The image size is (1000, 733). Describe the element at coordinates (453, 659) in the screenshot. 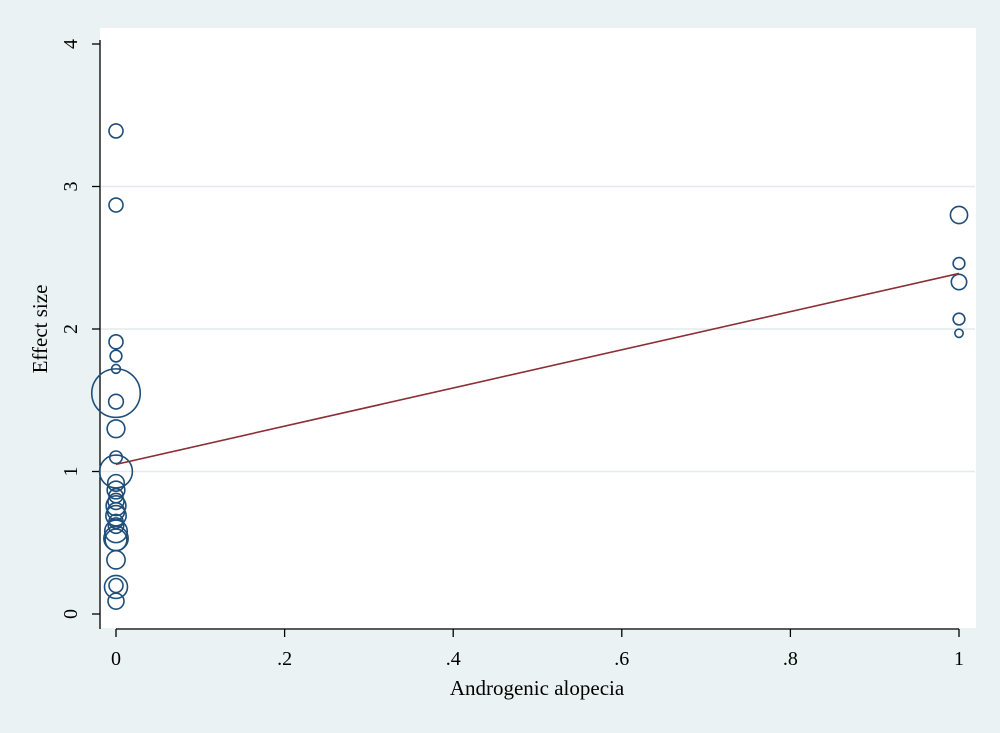

I see `x-tick-label: .4` at that location.